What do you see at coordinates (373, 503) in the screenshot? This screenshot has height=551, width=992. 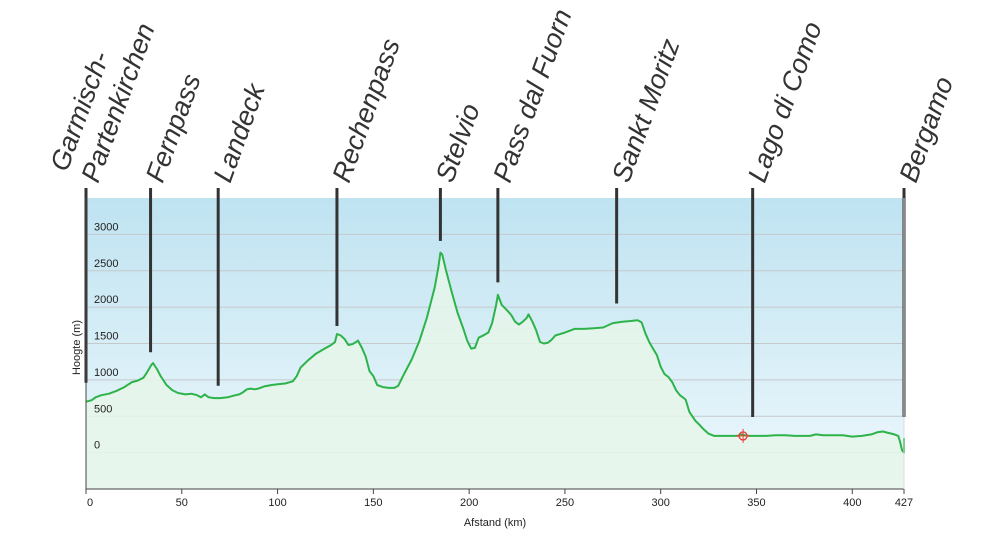 I see `x-tick-label: 150` at bounding box center [373, 503].